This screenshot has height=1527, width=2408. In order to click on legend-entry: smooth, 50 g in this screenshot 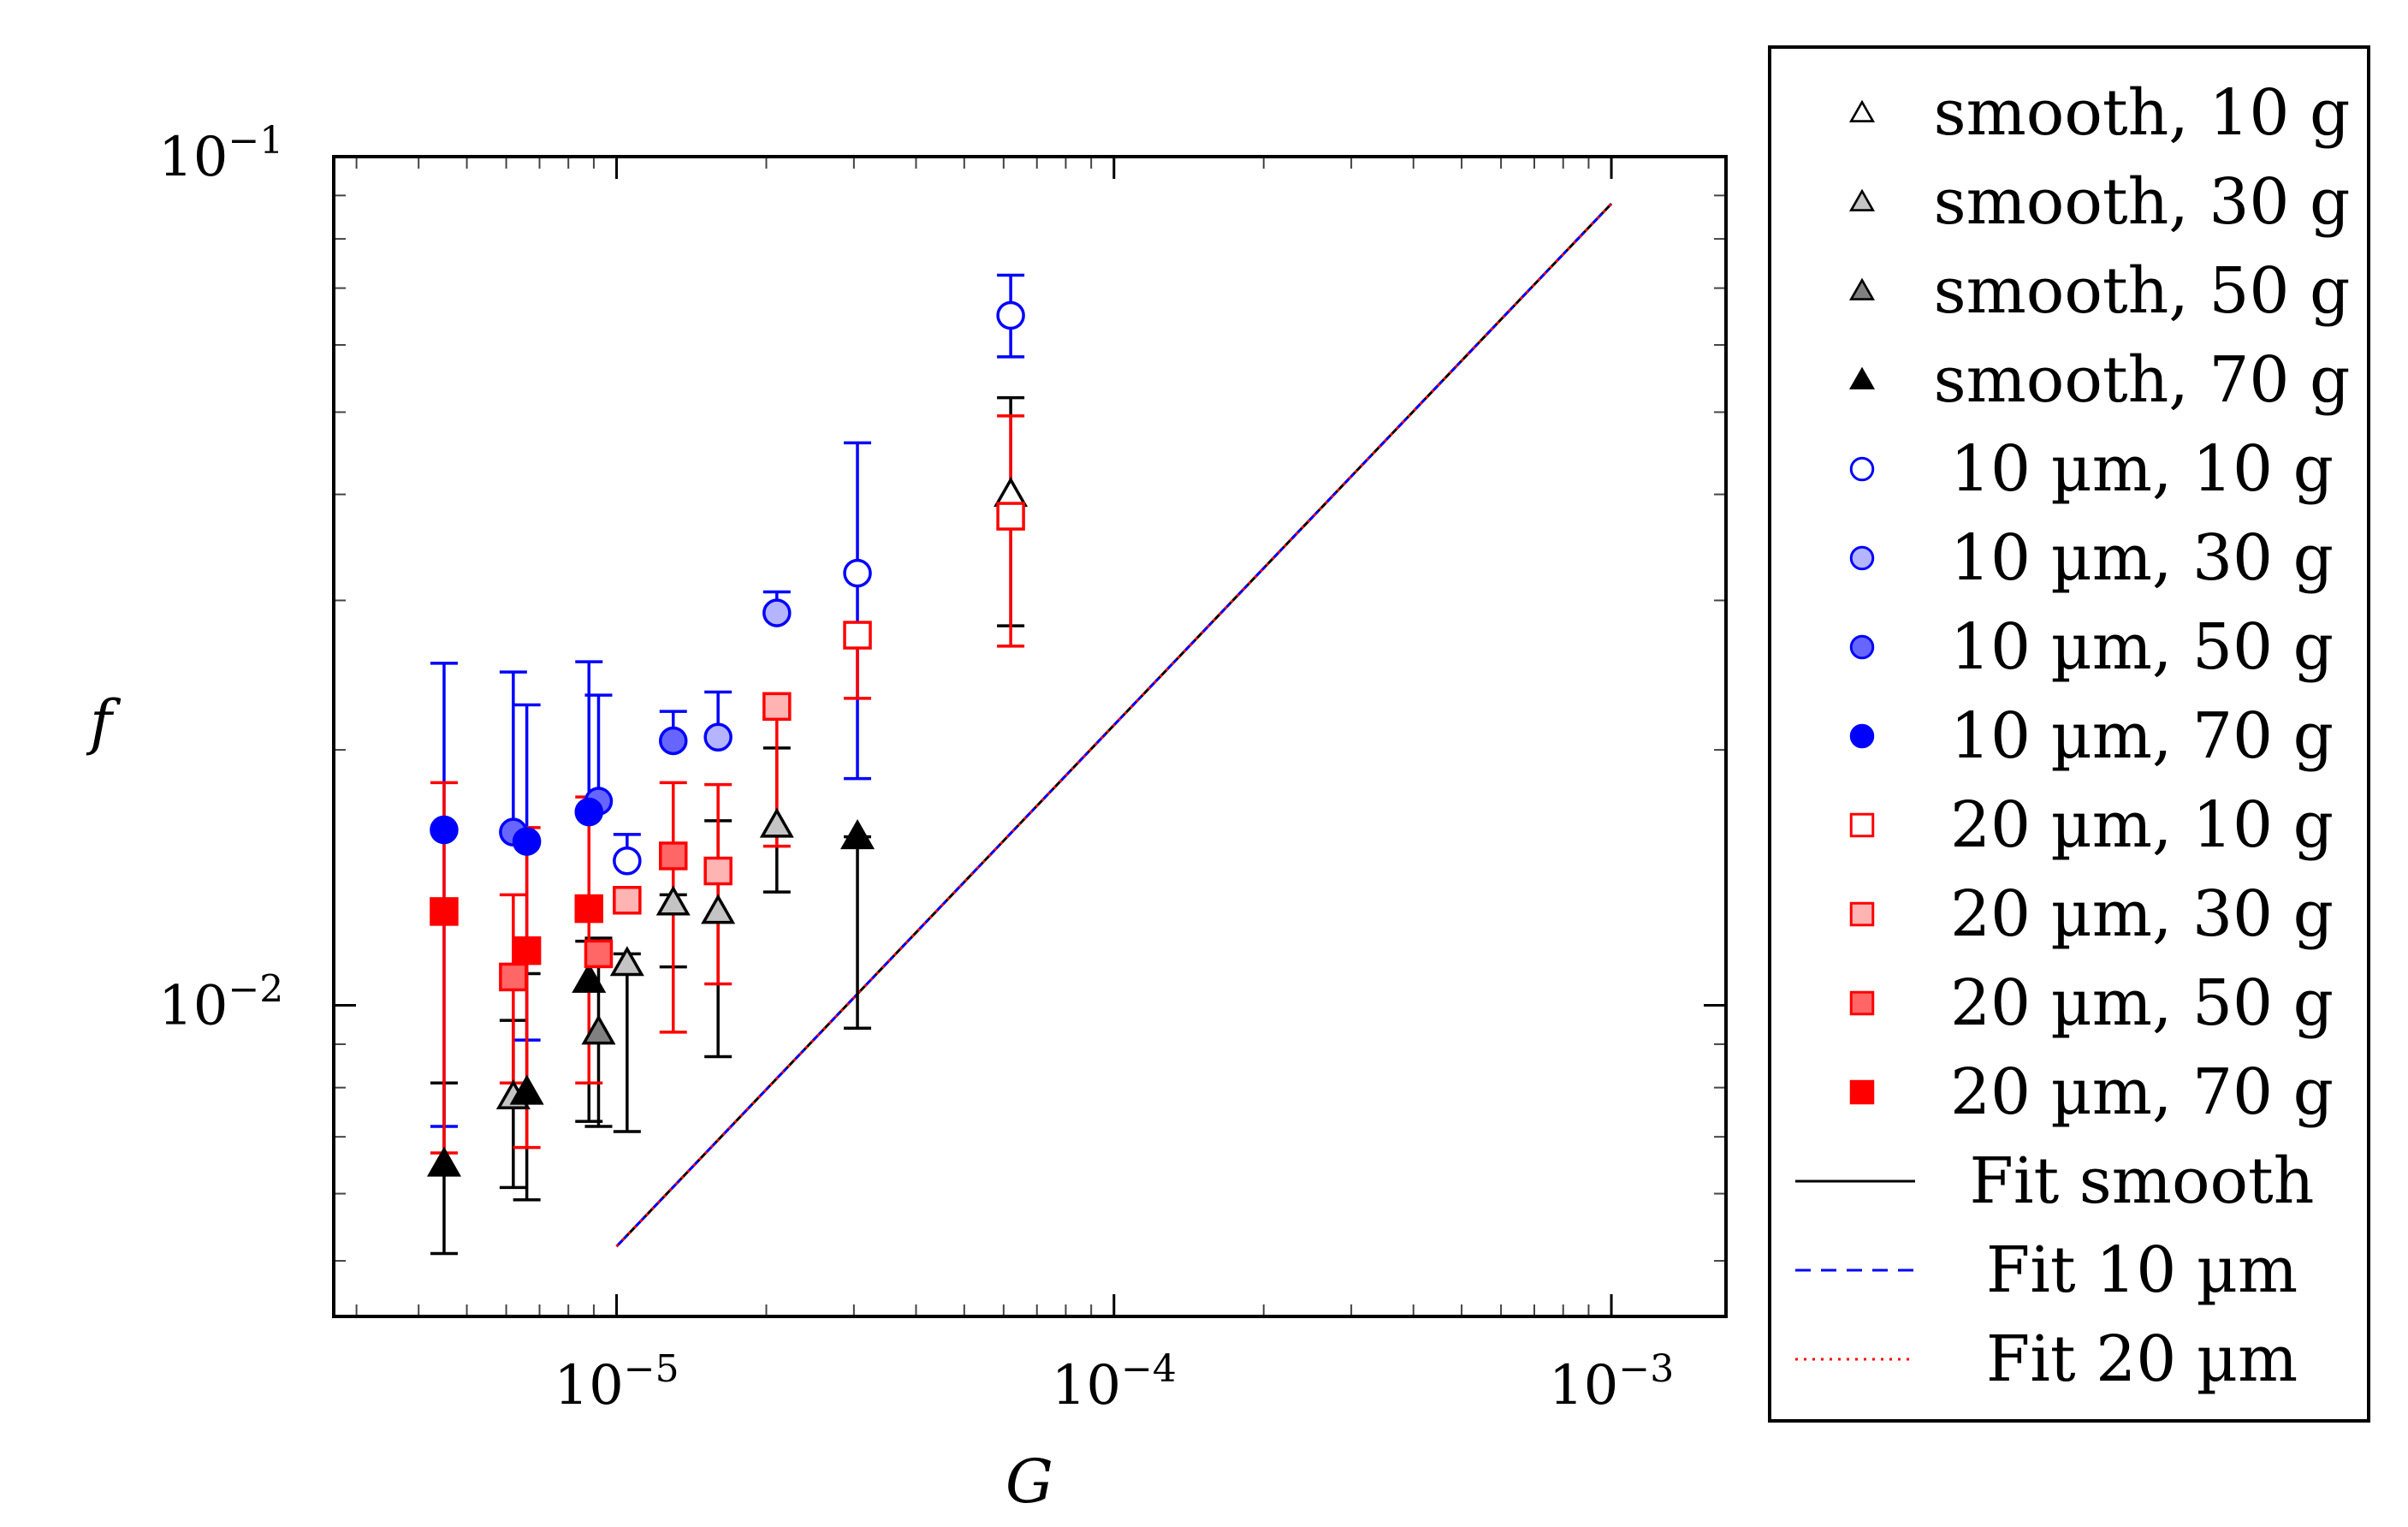, I will do `click(2099, 291)`.